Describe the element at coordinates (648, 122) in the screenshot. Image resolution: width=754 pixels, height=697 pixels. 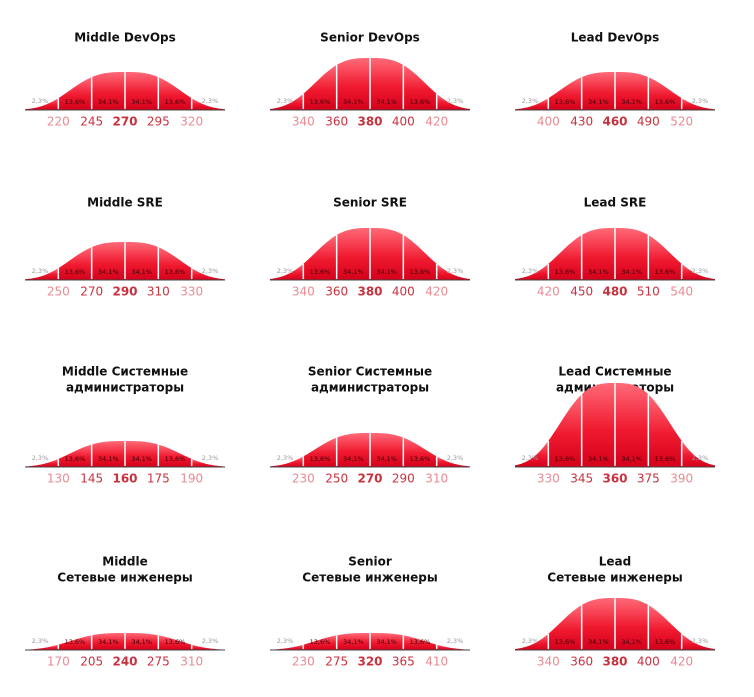
I see `x-tick-label: 490` at that location.